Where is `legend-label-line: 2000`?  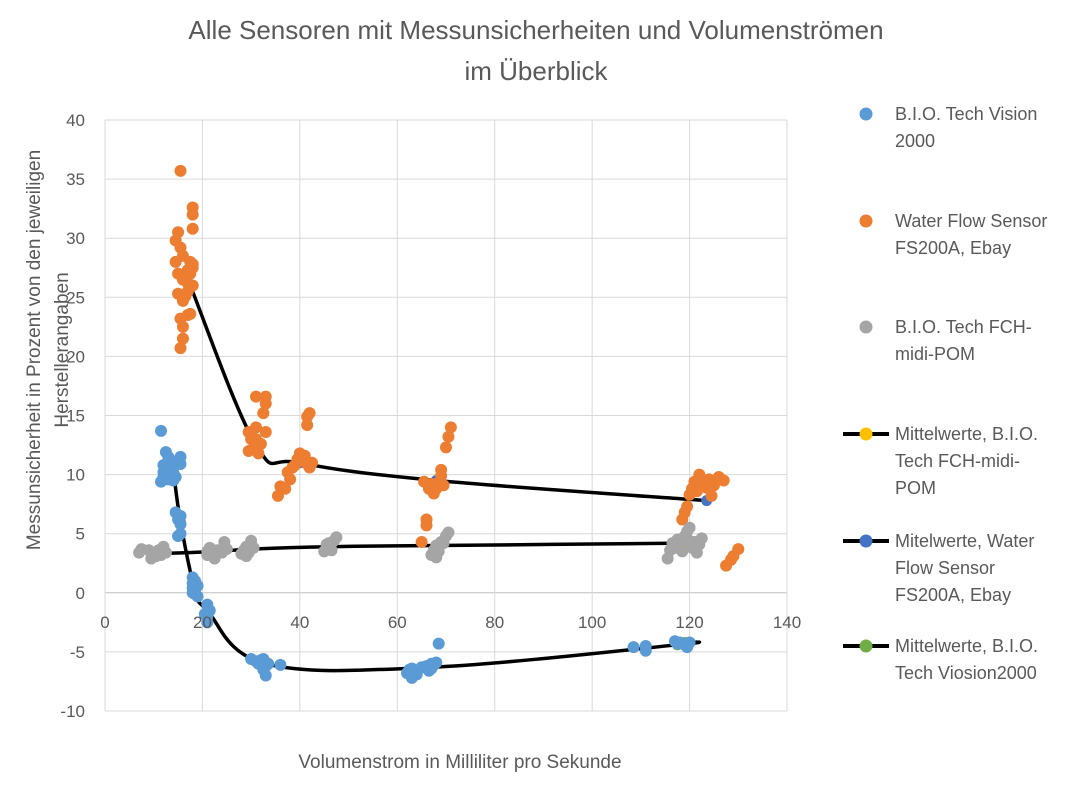
legend-label-line: 2000 is located at coordinates (915, 141).